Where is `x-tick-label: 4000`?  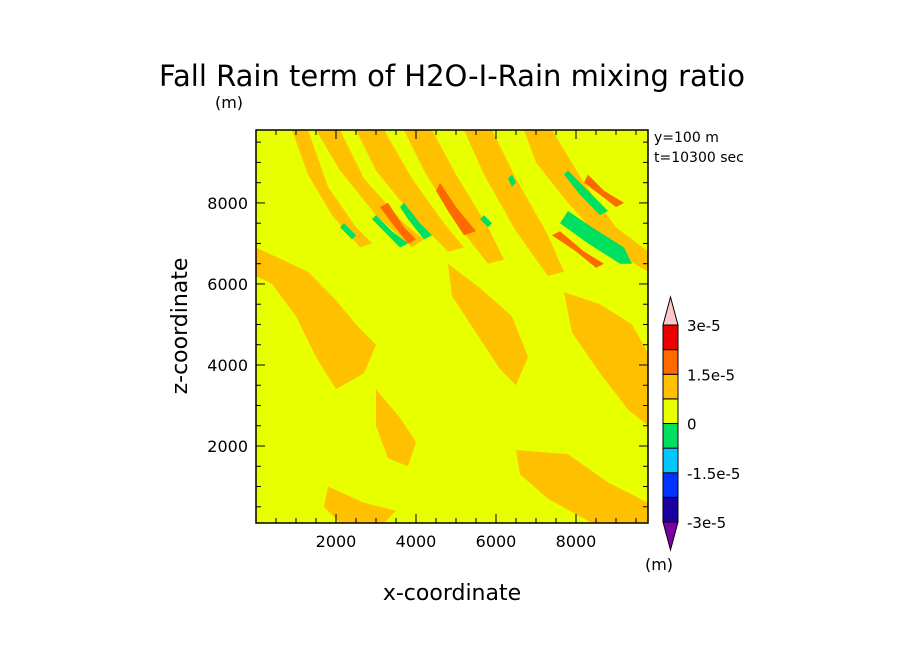
x-tick-label: 4000 is located at coordinates (416, 541).